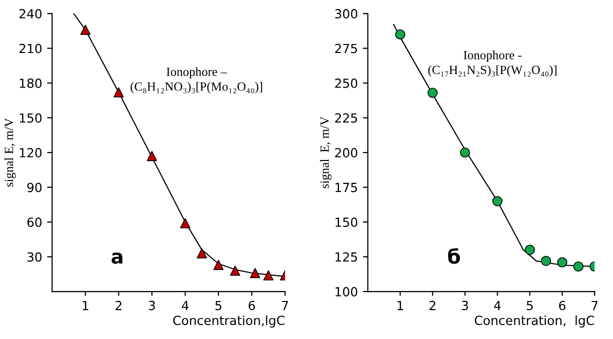  Describe the element at coordinates (346, 257) in the screenshot. I see `y-tick-label: 125` at that location.